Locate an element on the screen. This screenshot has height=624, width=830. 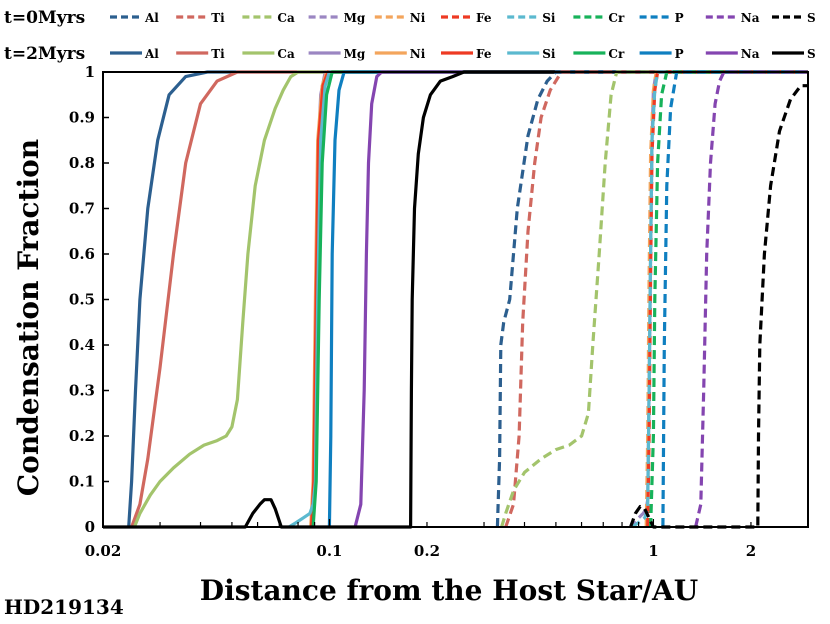
series-line-cr-dashed is located at coordinates (728, 299).